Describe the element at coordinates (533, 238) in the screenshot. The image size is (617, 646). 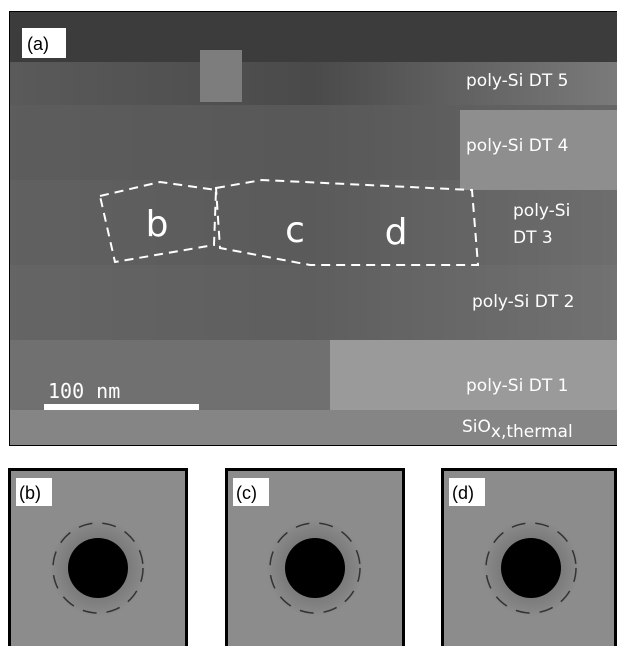
I see `layer-label: DT 3` at that location.